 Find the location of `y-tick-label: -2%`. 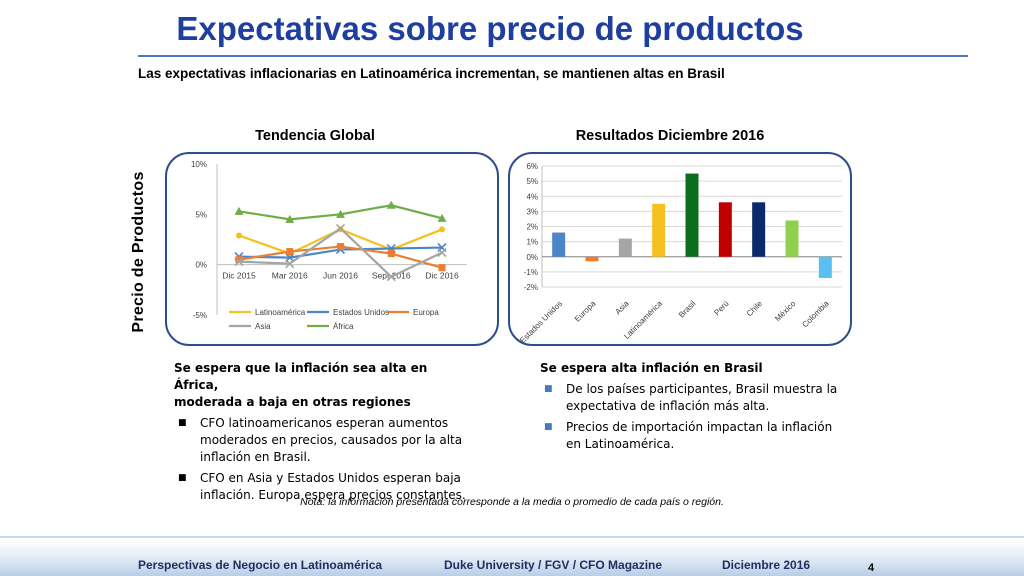

y-tick-label: -2% is located at coordinates (531, 287).